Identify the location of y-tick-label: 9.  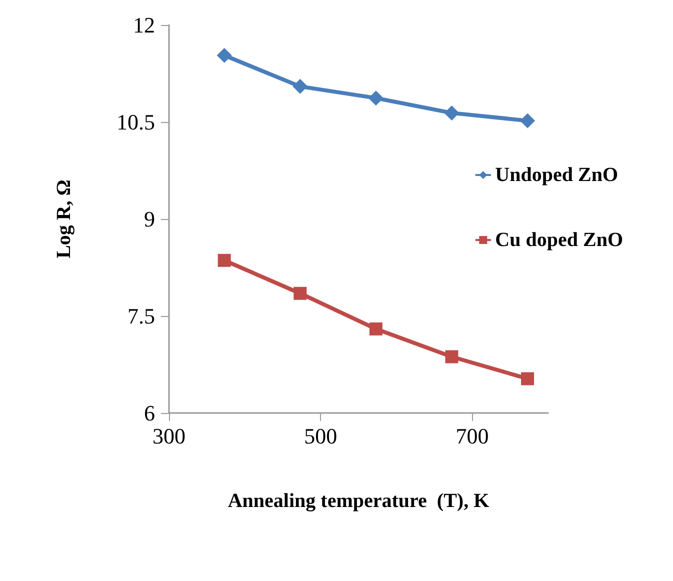
(149, 219).